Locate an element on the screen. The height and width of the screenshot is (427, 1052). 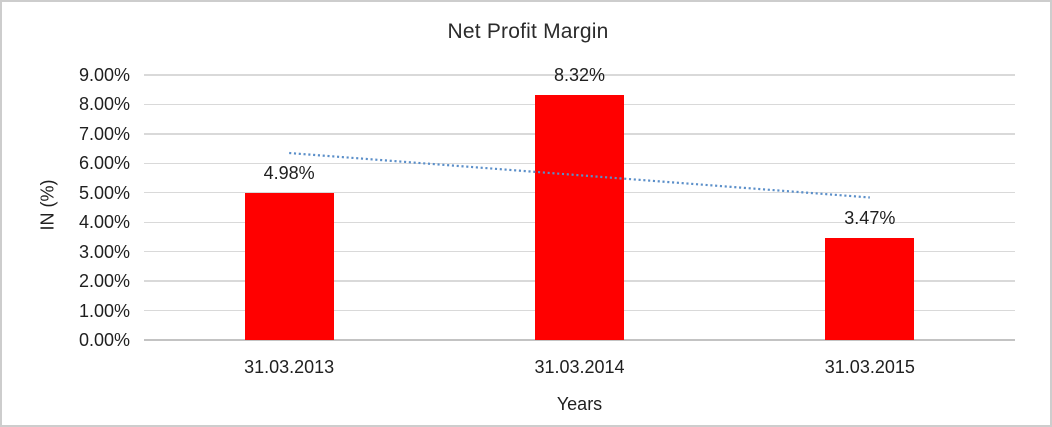
y-tick-label: 4.00% is located at coordinates (104, 222).